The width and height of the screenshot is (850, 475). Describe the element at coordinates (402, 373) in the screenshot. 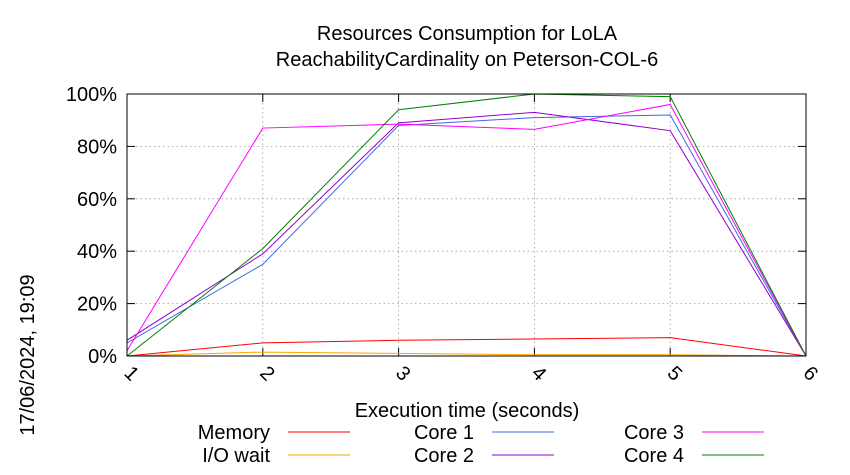

I see `x-tick-label: 3` at that location.